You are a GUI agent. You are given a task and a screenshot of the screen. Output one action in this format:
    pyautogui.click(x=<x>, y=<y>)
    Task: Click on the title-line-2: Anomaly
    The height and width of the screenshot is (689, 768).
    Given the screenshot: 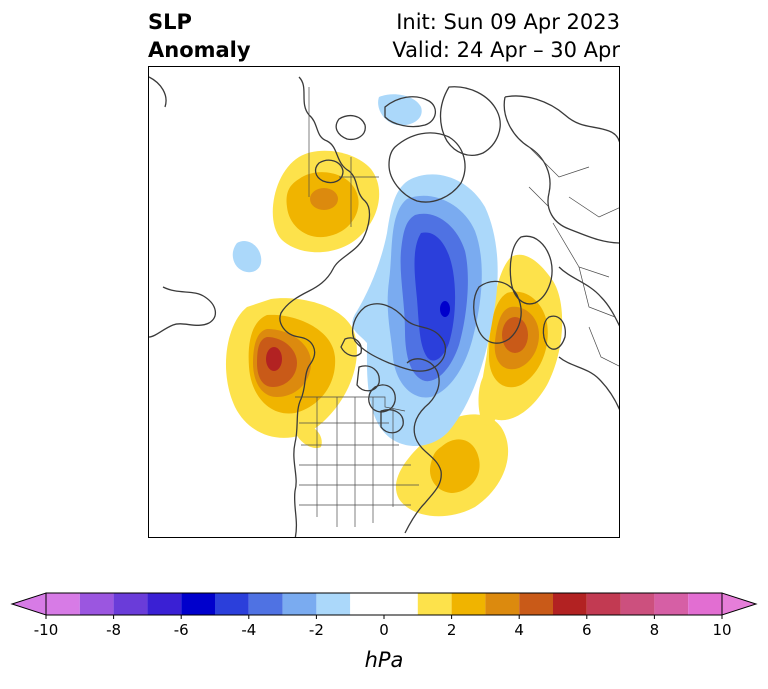 What is the action you would take?
    pyautogui.click(x=199, y=50)
    